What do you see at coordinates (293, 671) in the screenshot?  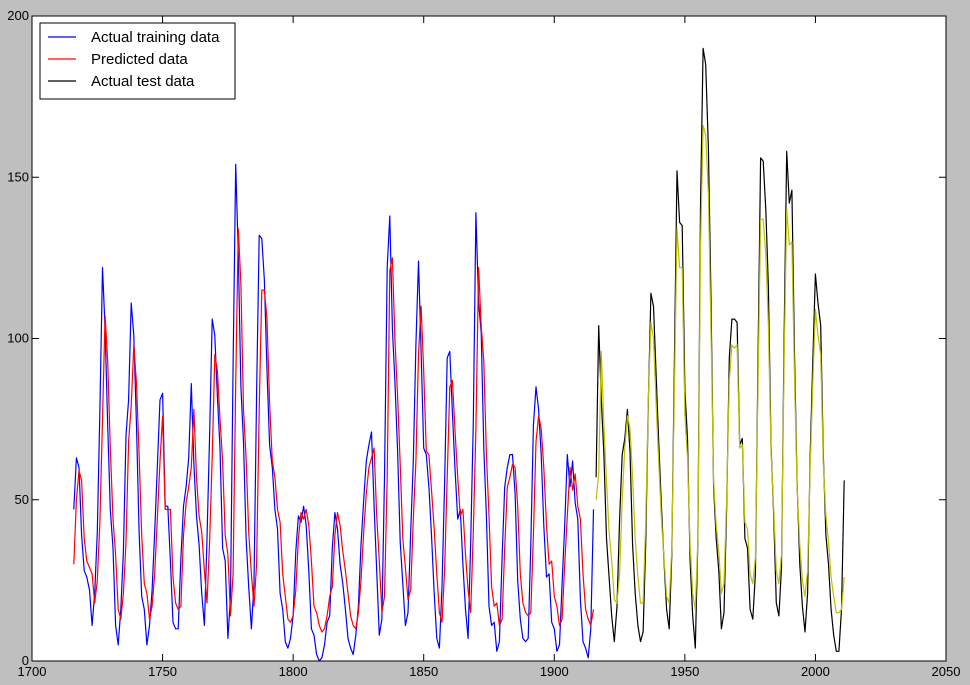 I see `x-tick-label: 1800` at bounding box center [293, 671].